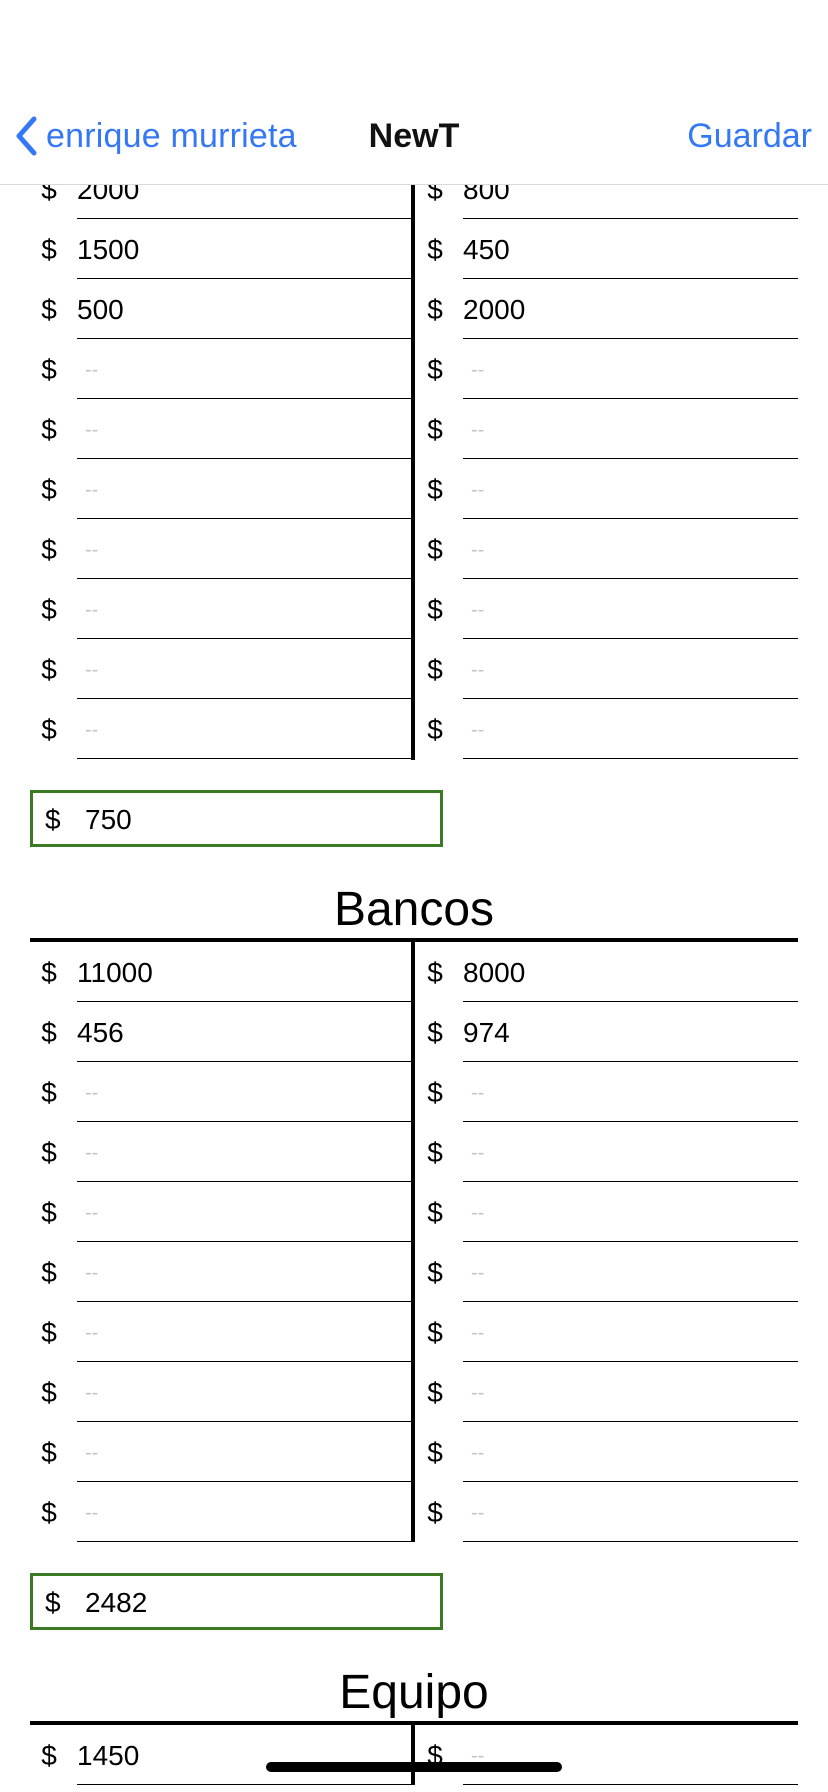 The image size is (828, 1792). I want to click on haber-entry-field: 2000, so click(630, 309).